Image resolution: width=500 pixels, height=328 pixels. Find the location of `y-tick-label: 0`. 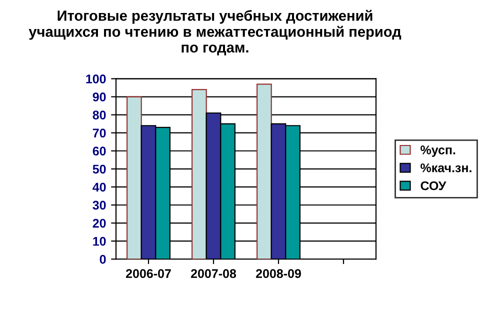

y-tick-label: 0 is located at coordinates (103, 259).